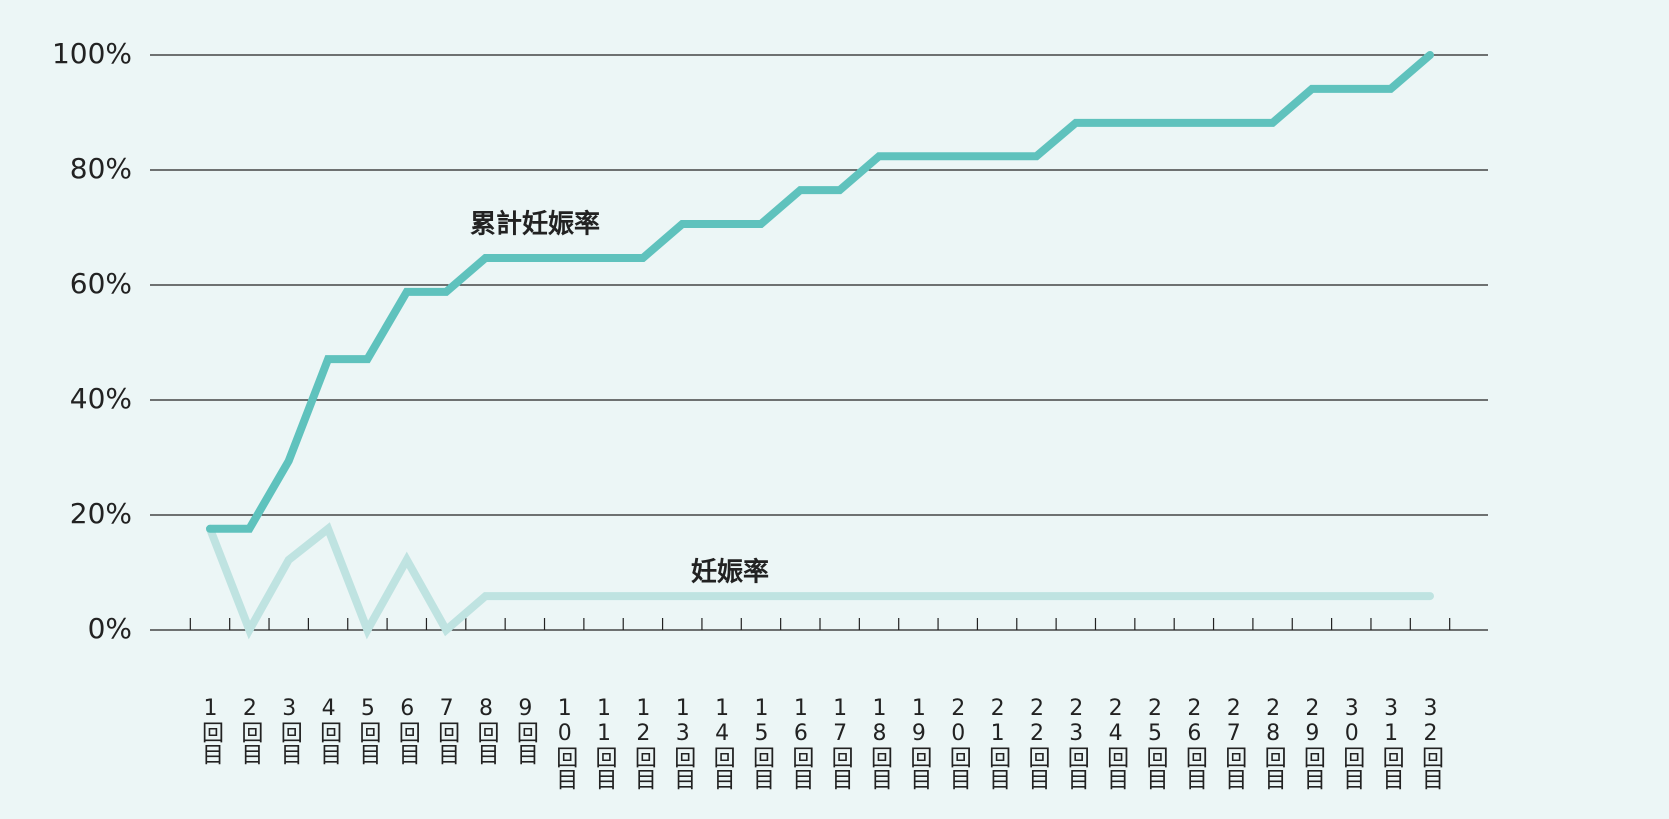 Image resolution: width=1669 pixels, height=819 pixels. I want to click on x-tick-label: 4回目, so click(329, 730).